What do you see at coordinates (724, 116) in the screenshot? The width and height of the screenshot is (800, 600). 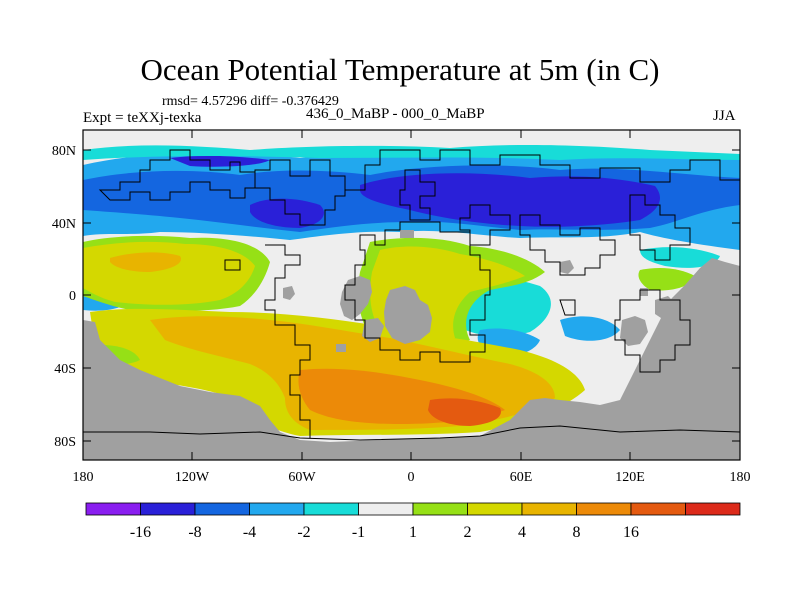 I see `season-label: JJA` at bounding box center [724, 116].